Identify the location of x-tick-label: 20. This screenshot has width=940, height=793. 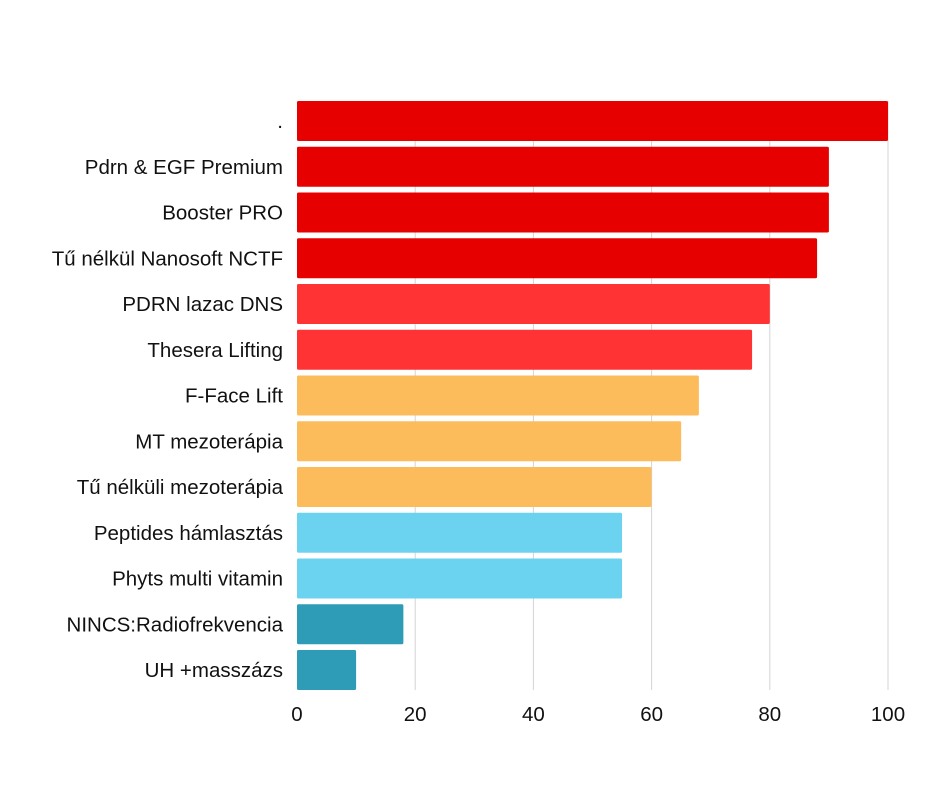
(415, 714).